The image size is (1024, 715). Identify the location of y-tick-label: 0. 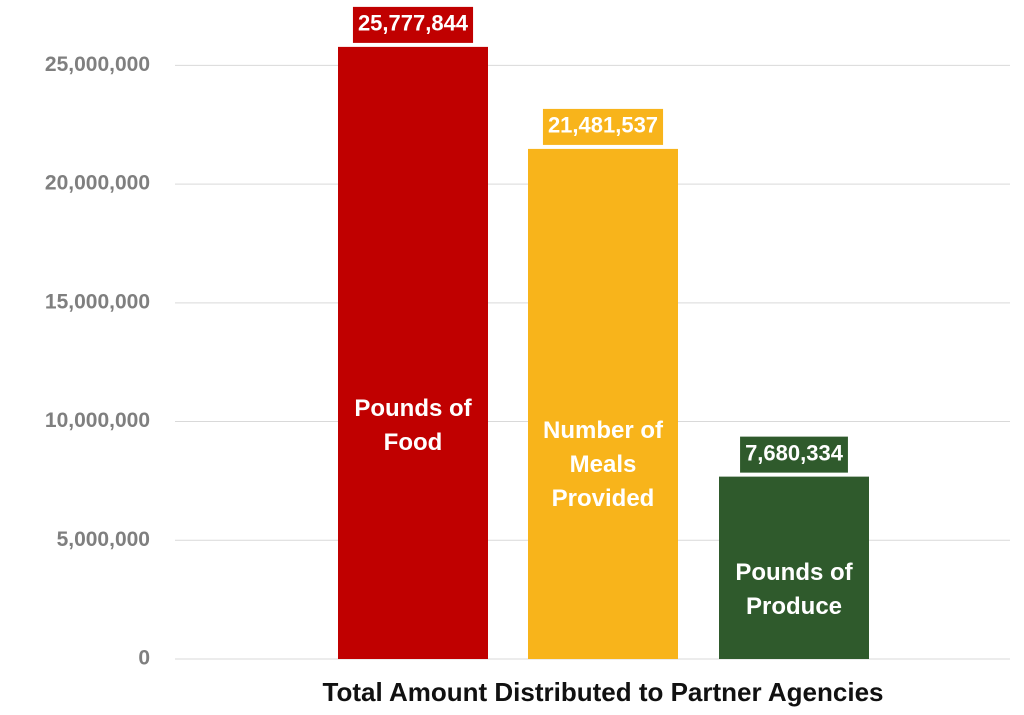
(144, 658).